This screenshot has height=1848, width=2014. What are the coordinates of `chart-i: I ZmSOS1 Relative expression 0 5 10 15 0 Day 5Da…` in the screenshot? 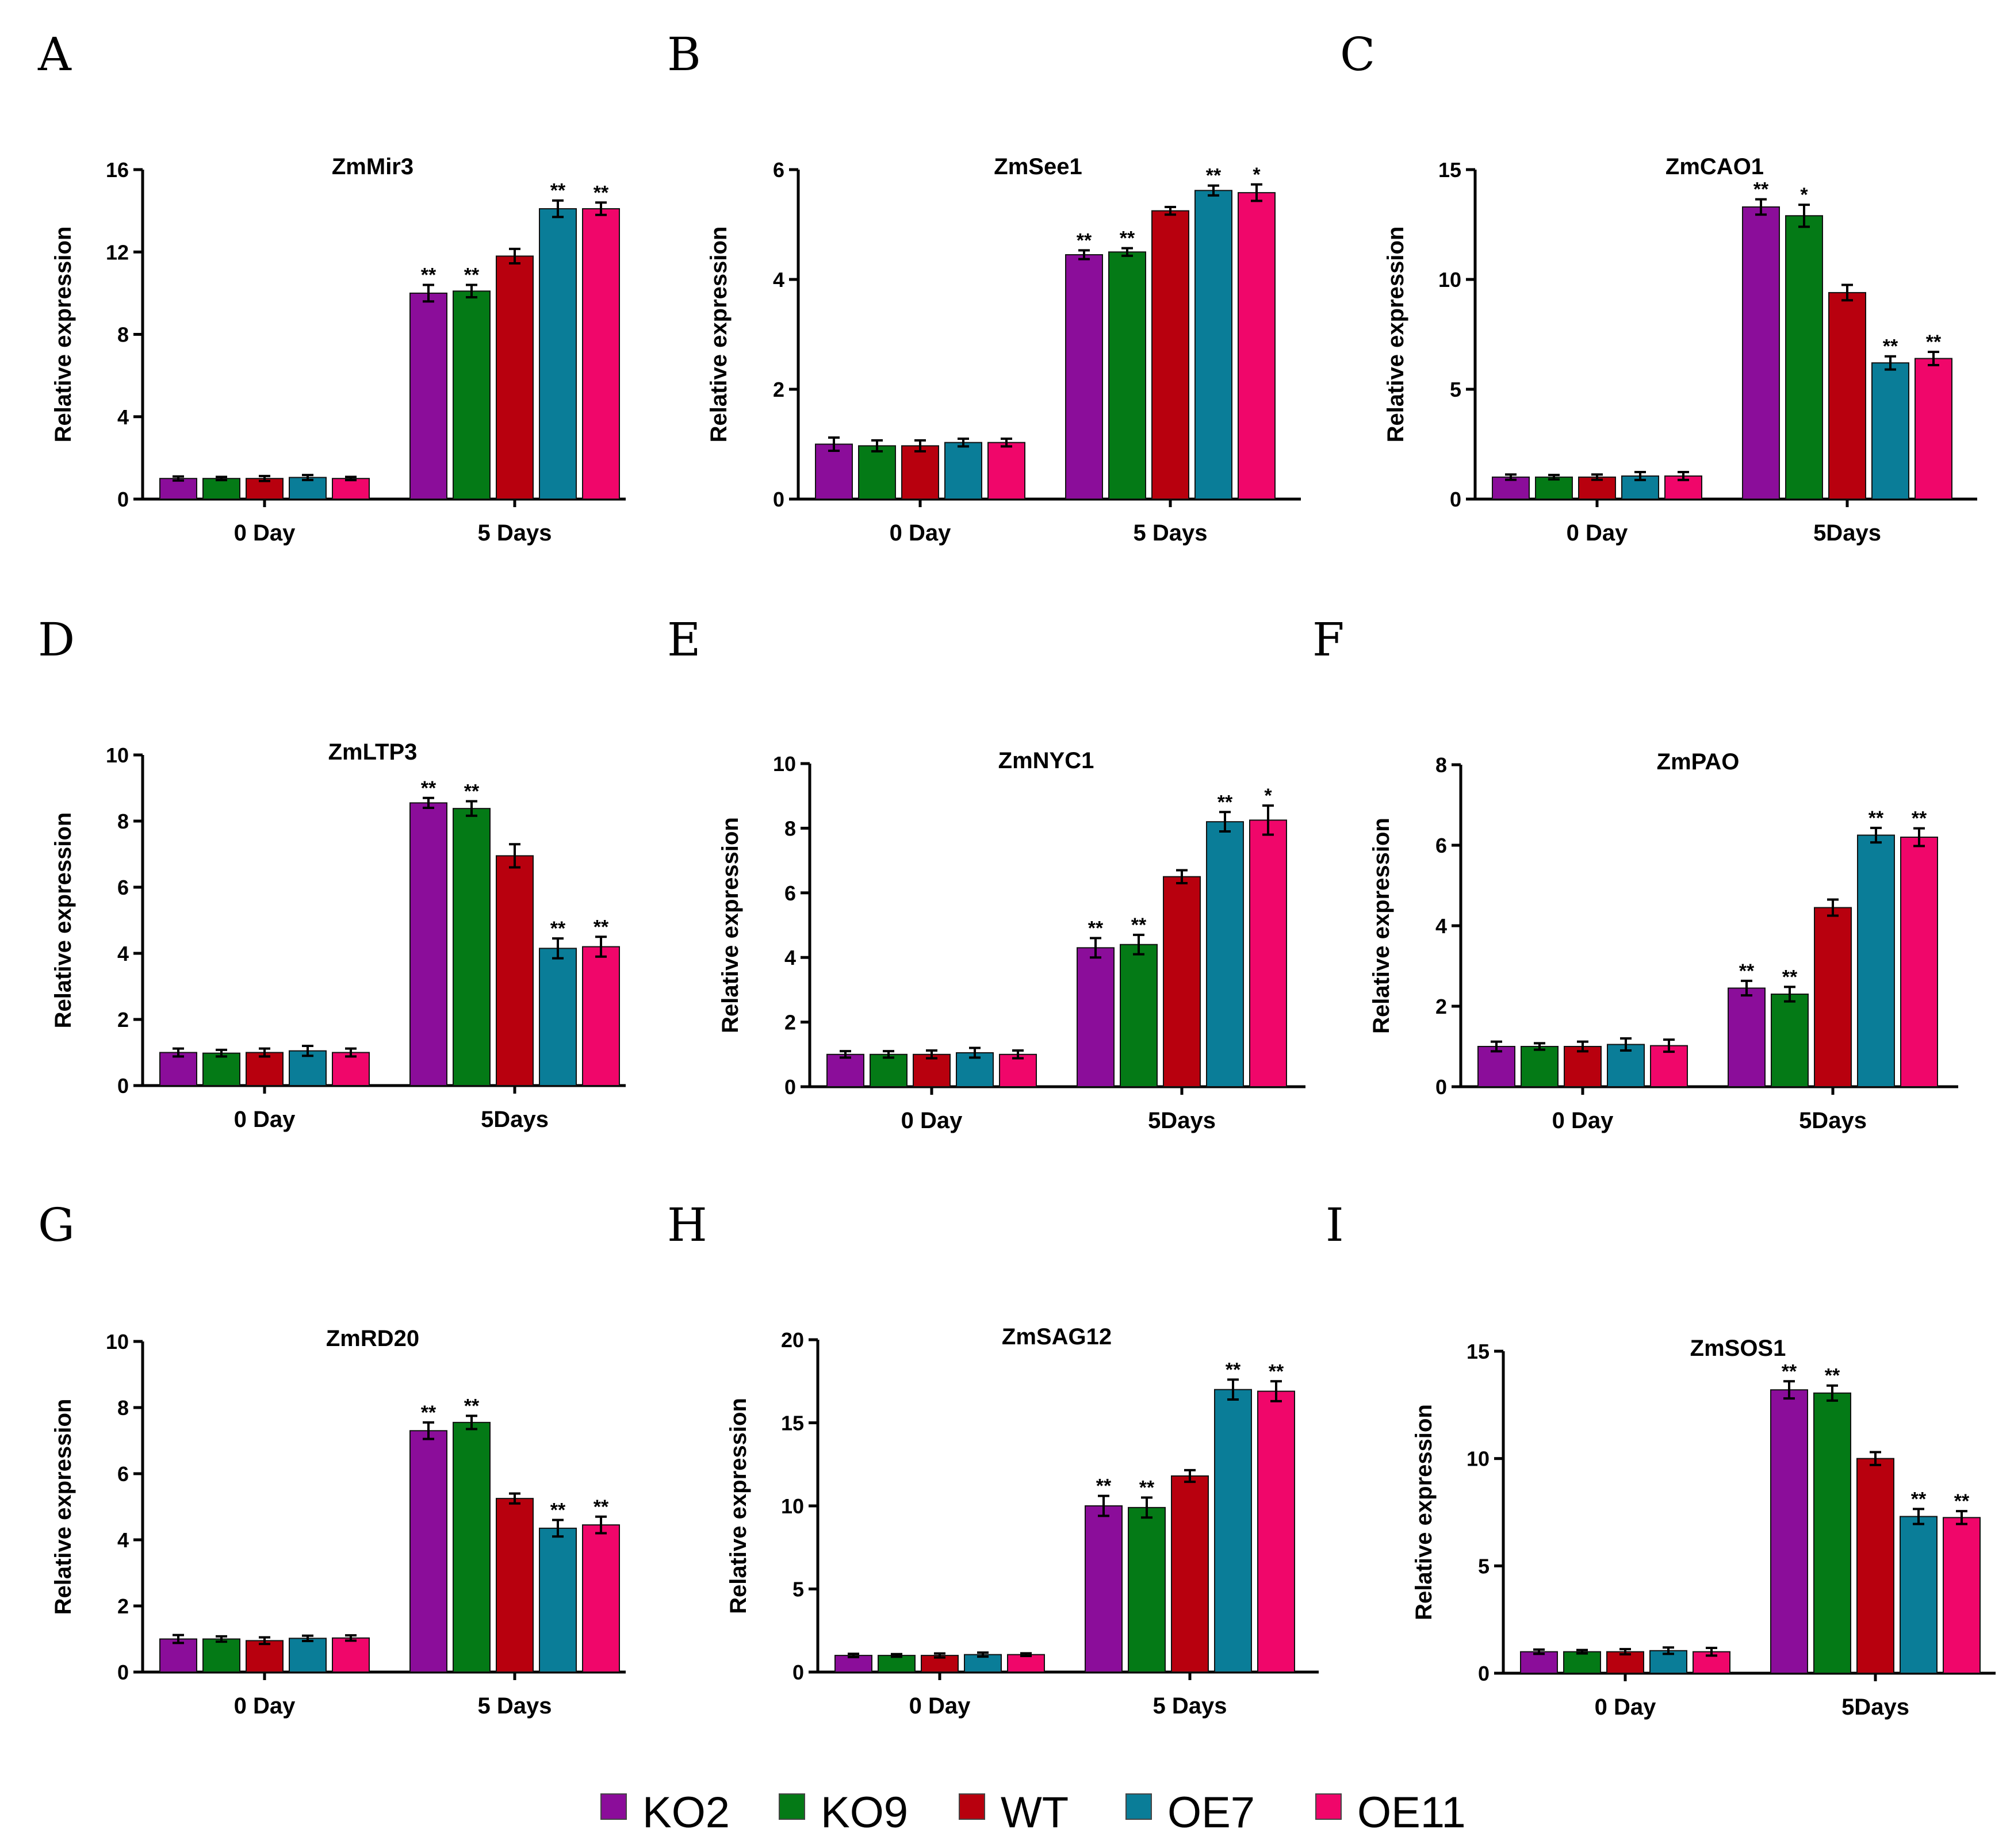 It's located at (1661, 1459).